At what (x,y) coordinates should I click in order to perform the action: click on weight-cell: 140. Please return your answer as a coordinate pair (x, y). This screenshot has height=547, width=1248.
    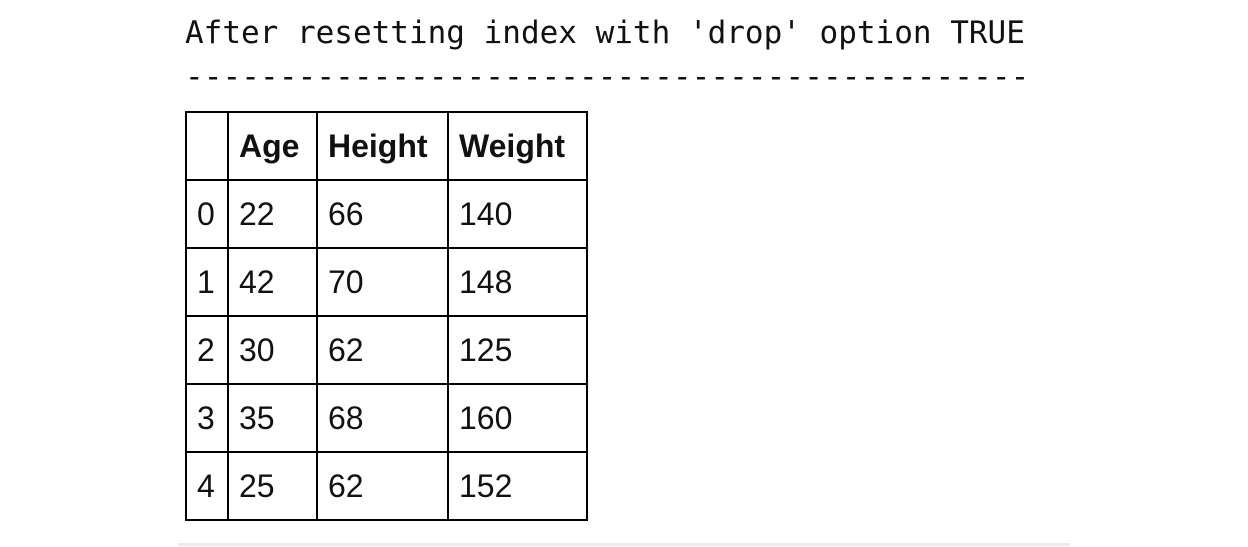
    Looking at the image, I should click on (517, 214).